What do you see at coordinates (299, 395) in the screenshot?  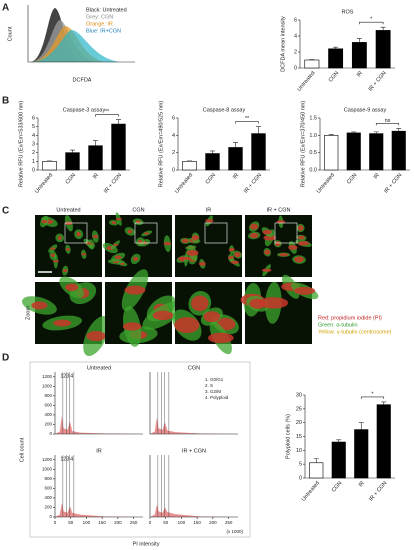 I see `y-tick-label: 30` at bounding box center [299, 395].